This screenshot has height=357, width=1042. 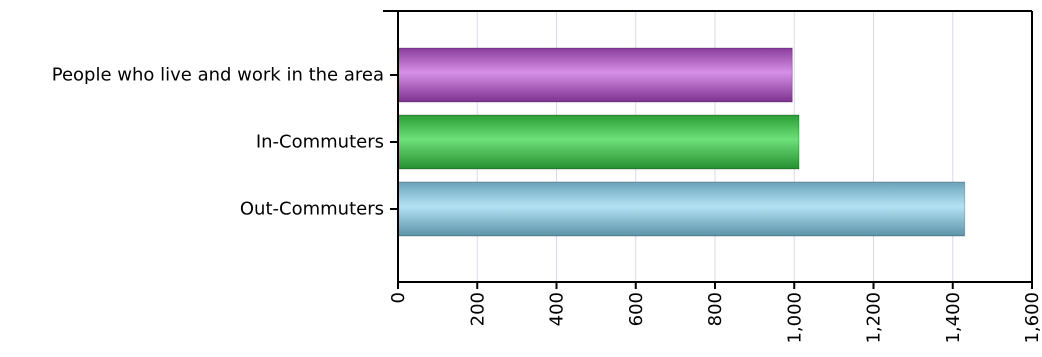 What do you see at coordinates (320, 142) in the screenshot?
I see `category-label: In-Commuters` at bounding box center [320, 142].